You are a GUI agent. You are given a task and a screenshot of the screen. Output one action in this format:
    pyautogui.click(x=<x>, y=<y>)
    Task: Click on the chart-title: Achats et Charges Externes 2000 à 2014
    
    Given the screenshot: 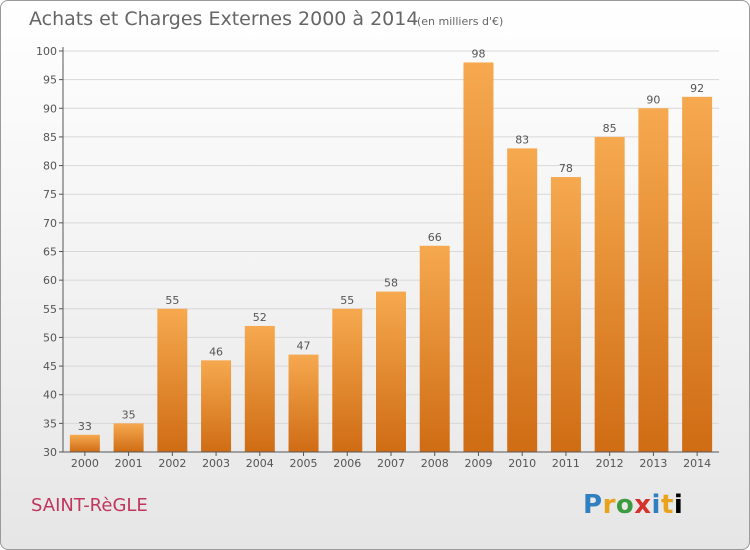 What is the action you would take?
    pyautogui.click(x=224, y=19)
    